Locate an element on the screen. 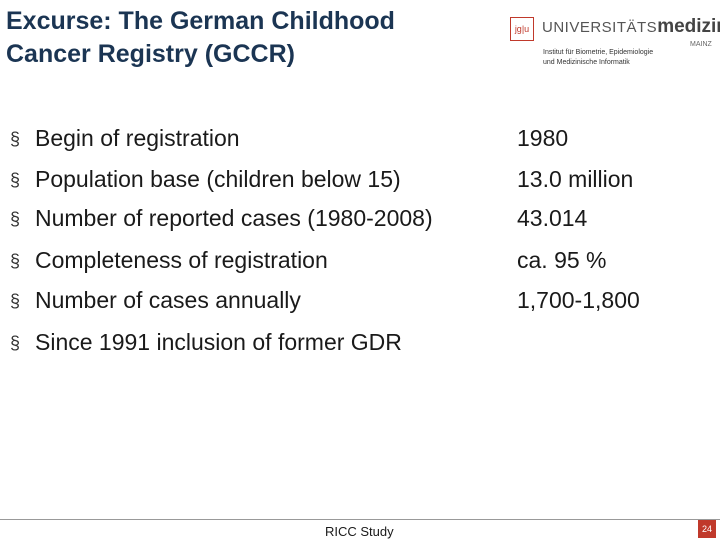 The width and height of the screenshot is (720, 540). logo-name-bold: medizin. is located at coordinates (688, 26).